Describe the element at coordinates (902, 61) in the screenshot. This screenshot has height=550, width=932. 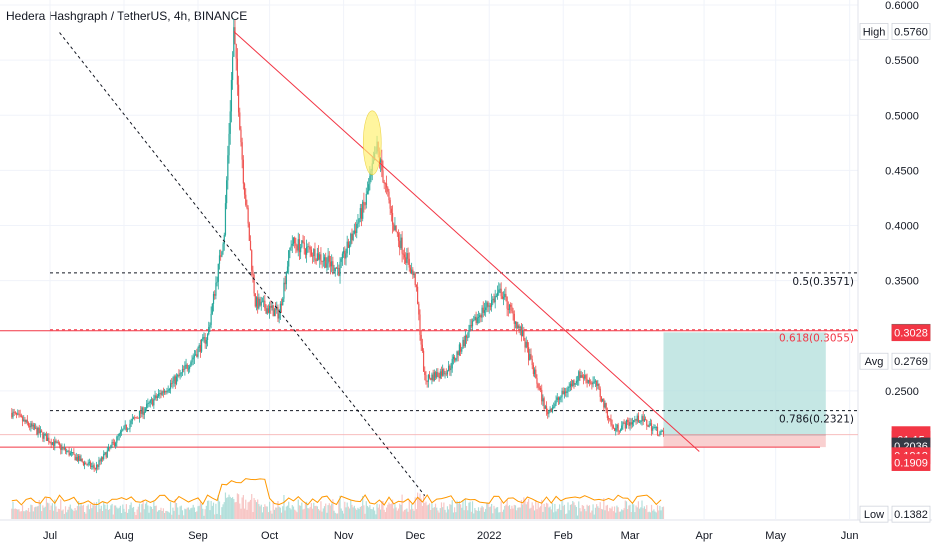
I see `y-tick-label: 0.5500` at that location.